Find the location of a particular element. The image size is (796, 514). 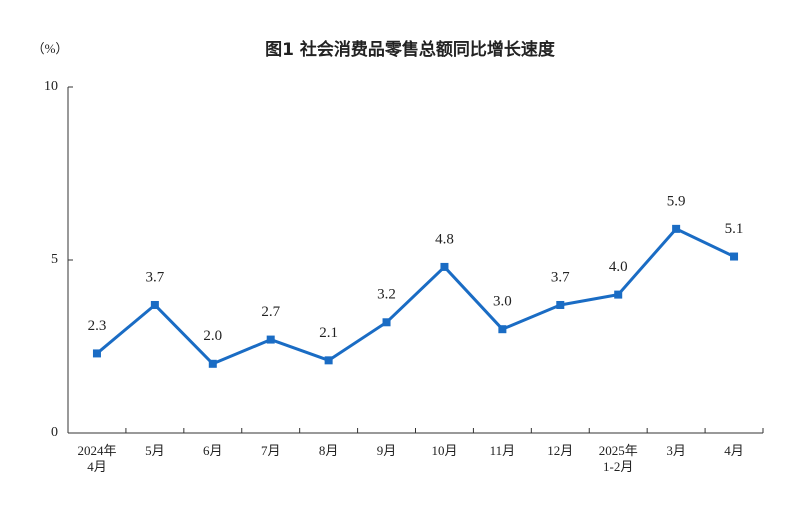

x-tick-label: 11月 is located at coordinates (502, 450).